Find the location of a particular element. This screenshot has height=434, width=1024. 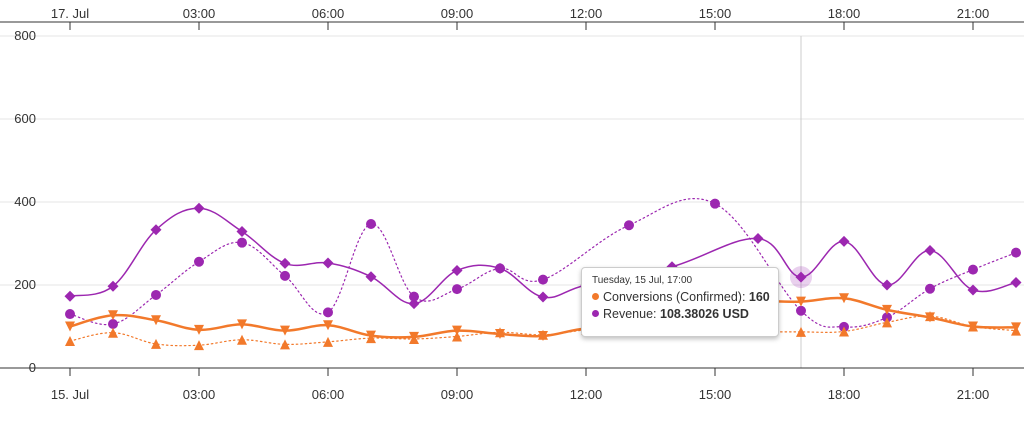

y-tick-label: 600 is located at coordinates (25, 118).